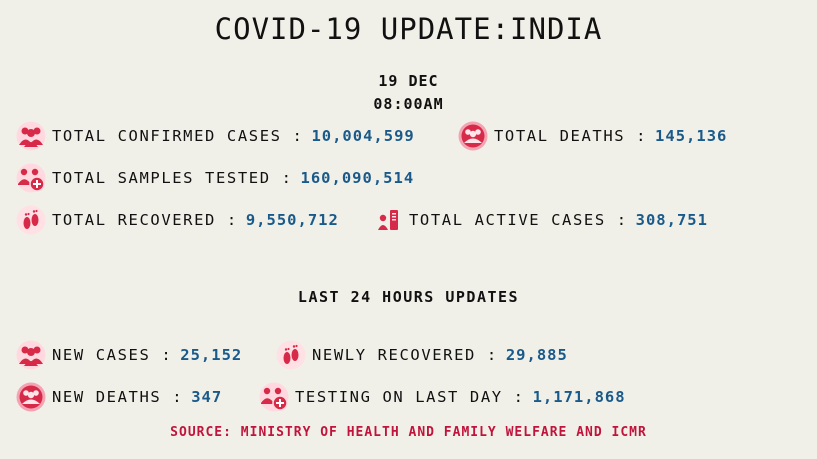 Image resolution: width=817 pixels, height=459 pixels. What do you see at coordinates (408, 104) in the screenshot?
I see `update-time: 08:00AM` at bounding box center [408, 104].